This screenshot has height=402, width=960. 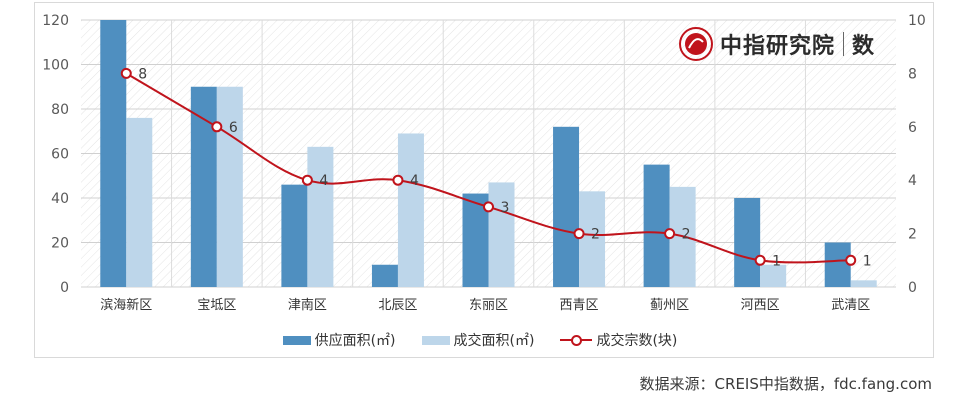 What do you see at coordinates (435, 340) in the screenshot?
I see `legend-swatch-deal-area` at bounding box center [435, 340].